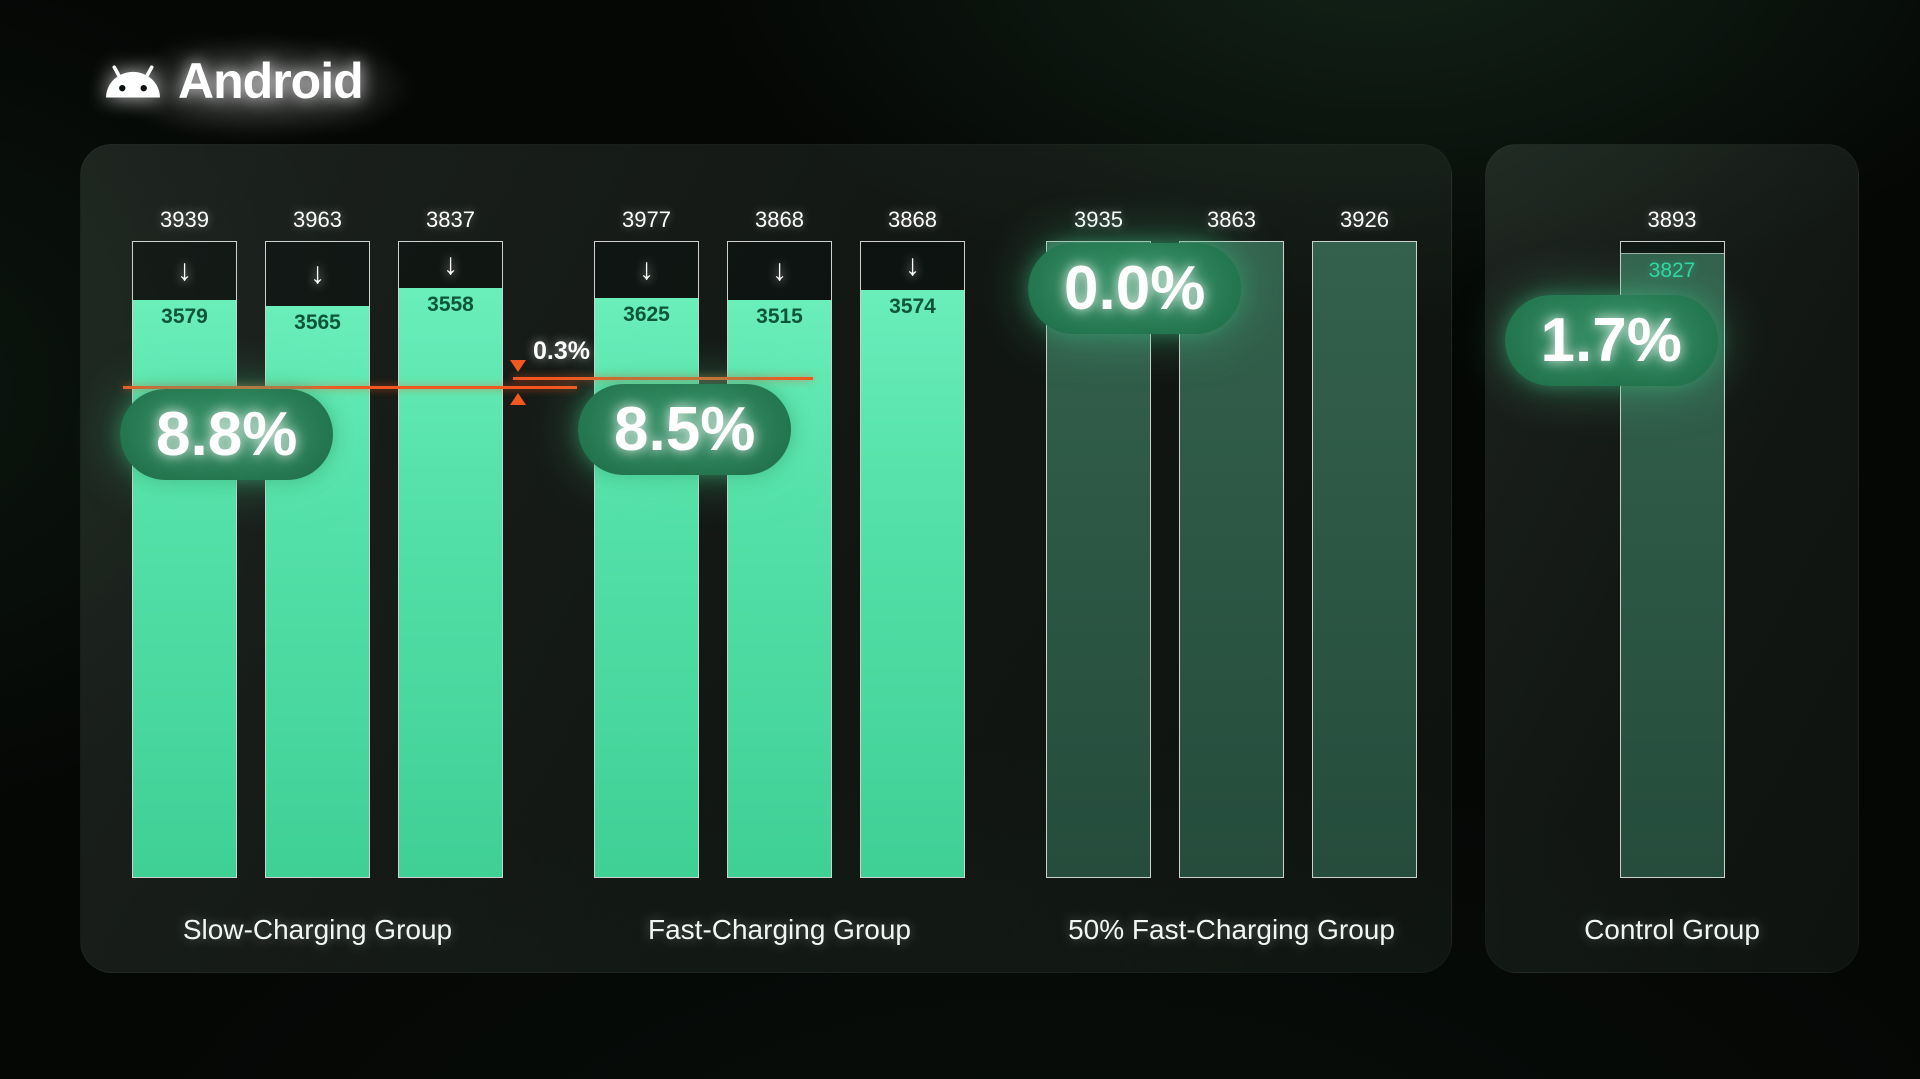  What do you see at coordinates (317, 559) in the screenshot?
I see `capacity-bar: ↓ 3565` at bounding box center [317, 559].